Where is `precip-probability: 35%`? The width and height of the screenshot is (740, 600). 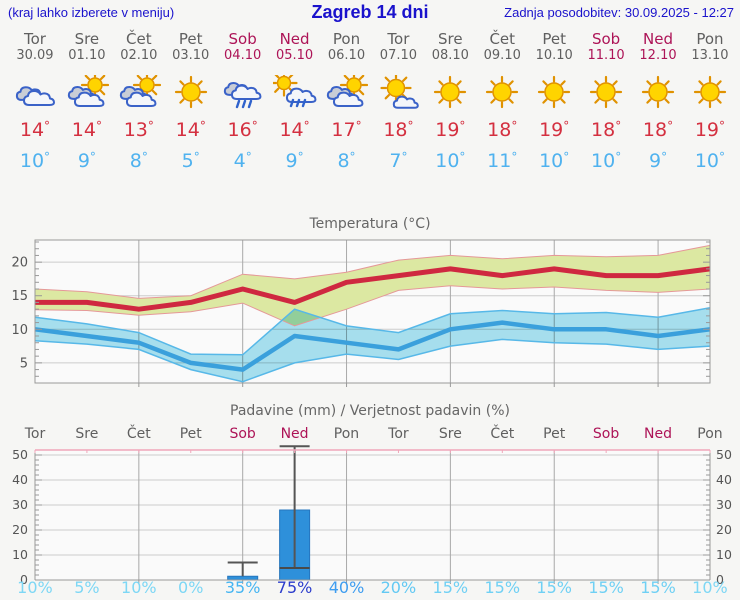
precip-probability: 35% is located at coordinates (242, 587).